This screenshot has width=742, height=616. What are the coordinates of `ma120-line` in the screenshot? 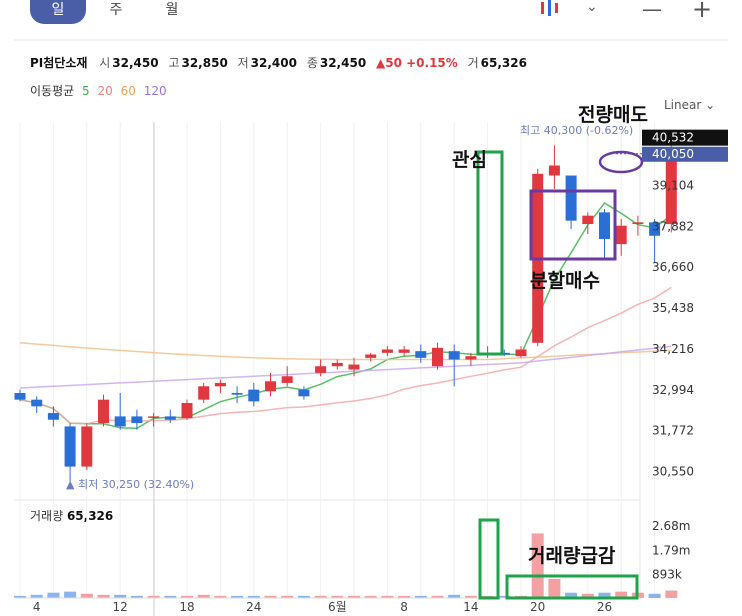 It's located at (345, 367).